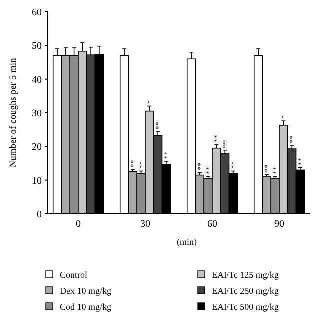  What do you see at coordinates (246, 307) in the screenshot?
I see `legend-label: EAFTc 500 mg/kg` at bounding box center [246, 307].